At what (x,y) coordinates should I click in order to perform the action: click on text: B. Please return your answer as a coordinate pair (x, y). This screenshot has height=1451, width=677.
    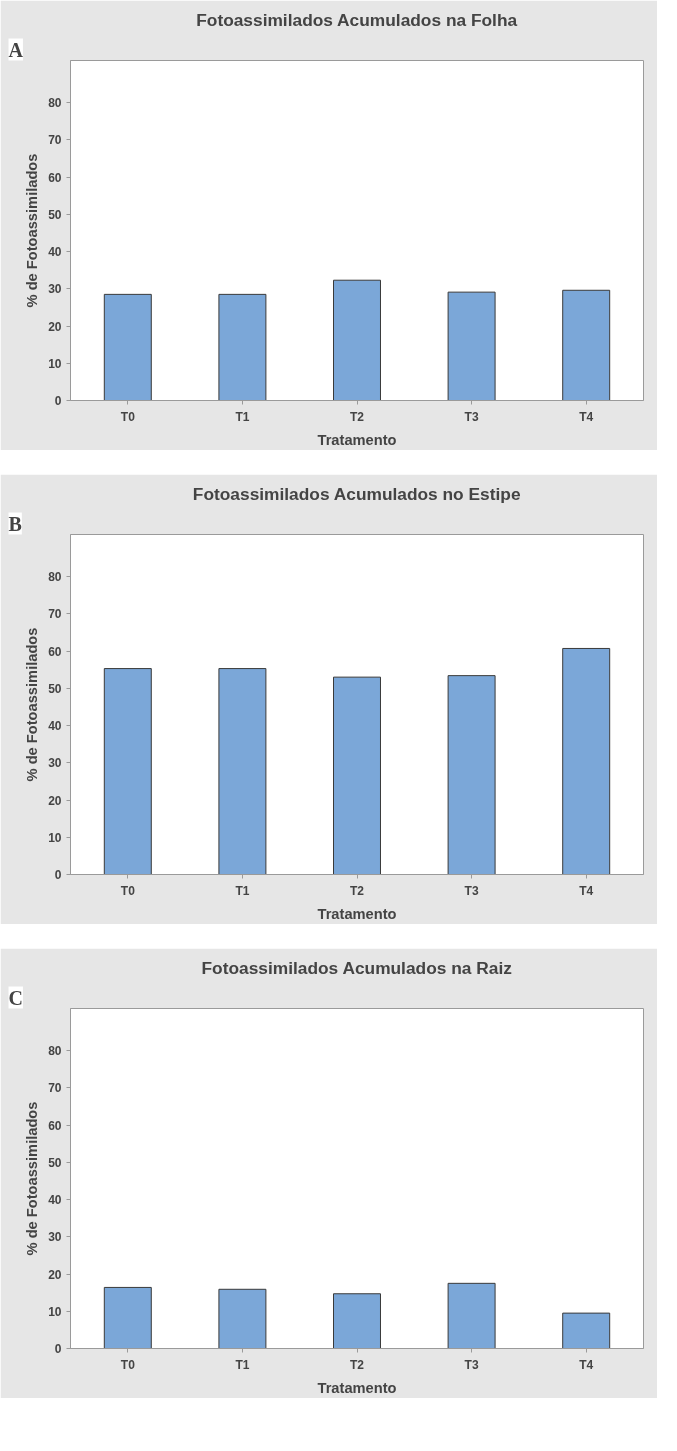
    Looking at the image, I should click on (15, 523).